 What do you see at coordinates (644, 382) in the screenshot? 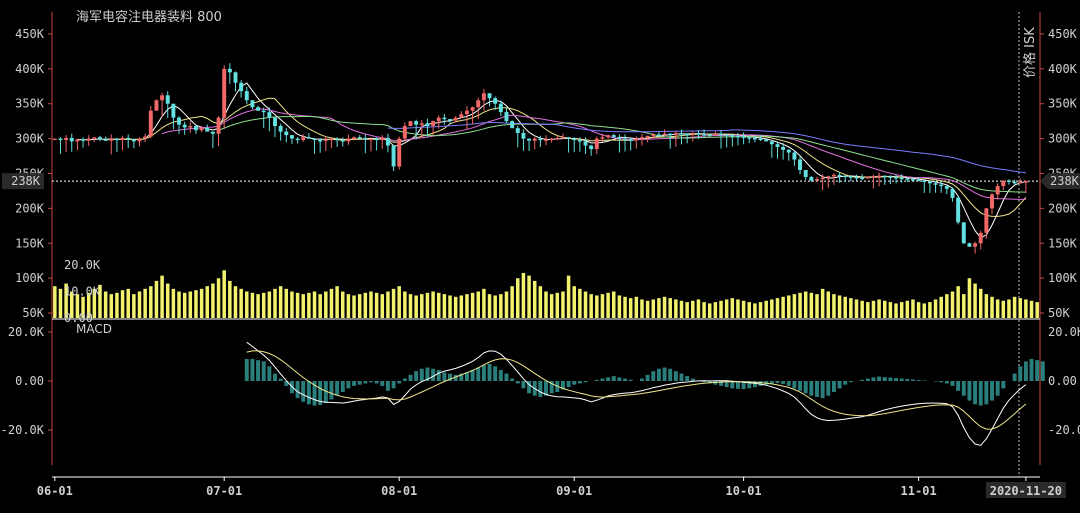
I see `macd-panel` at bounding box center [644, 382].